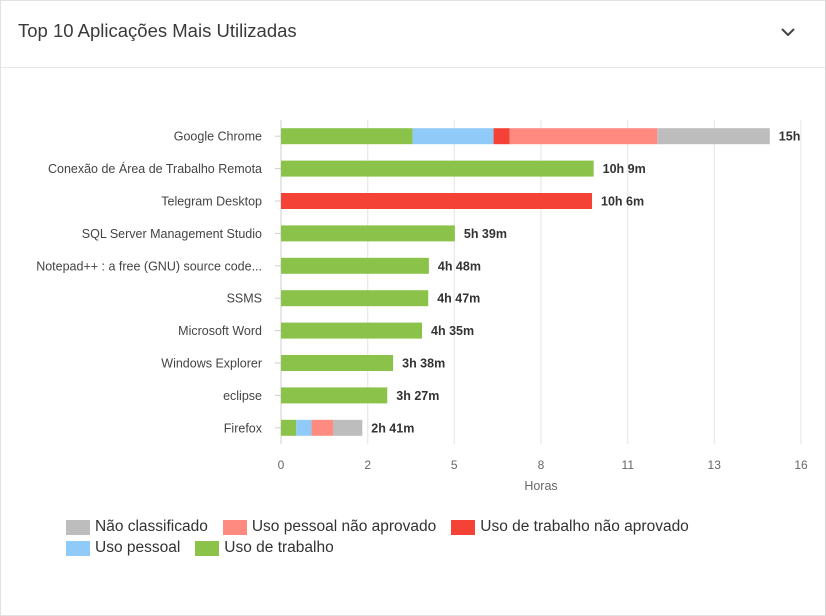 The width and height of the screenshot is (826, 616). Describe the element at coordinates (426, 548) in the screenshot. I see `legend-row: Uso pessoal Uso de trabalho` at that location.